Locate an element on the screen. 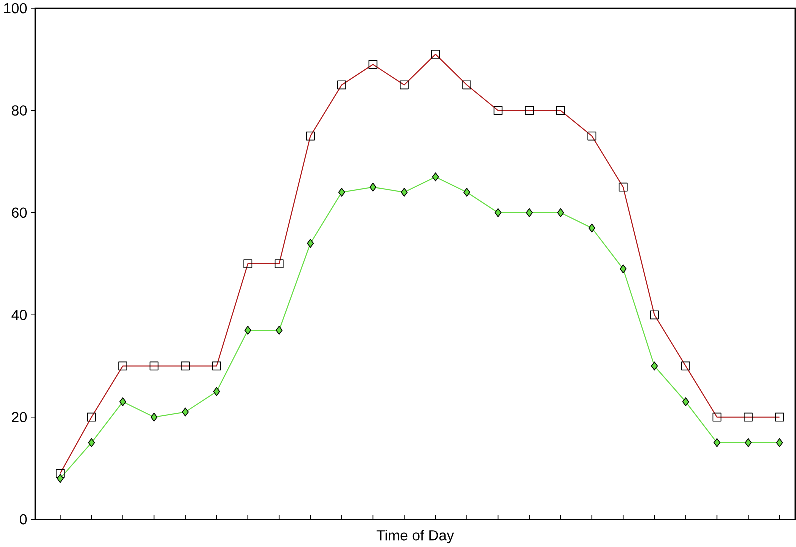 This screenshot has height=547, width=796. y-tick-label: 60 is located at coordinates (20, 213).